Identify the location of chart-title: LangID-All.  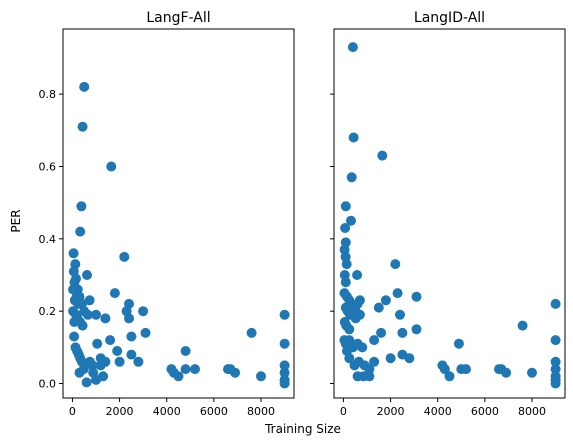
(449, 18).